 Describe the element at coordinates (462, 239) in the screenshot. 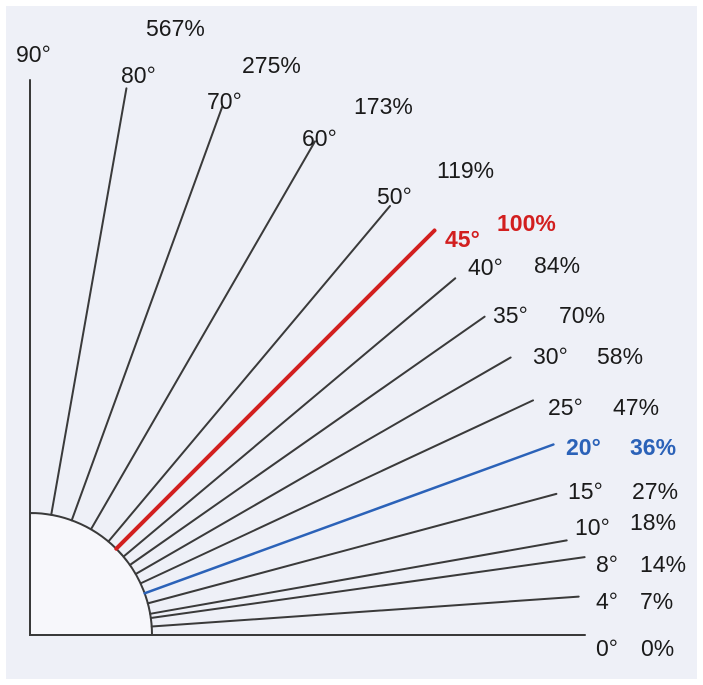

I see `angle-label: 45°` at that location.